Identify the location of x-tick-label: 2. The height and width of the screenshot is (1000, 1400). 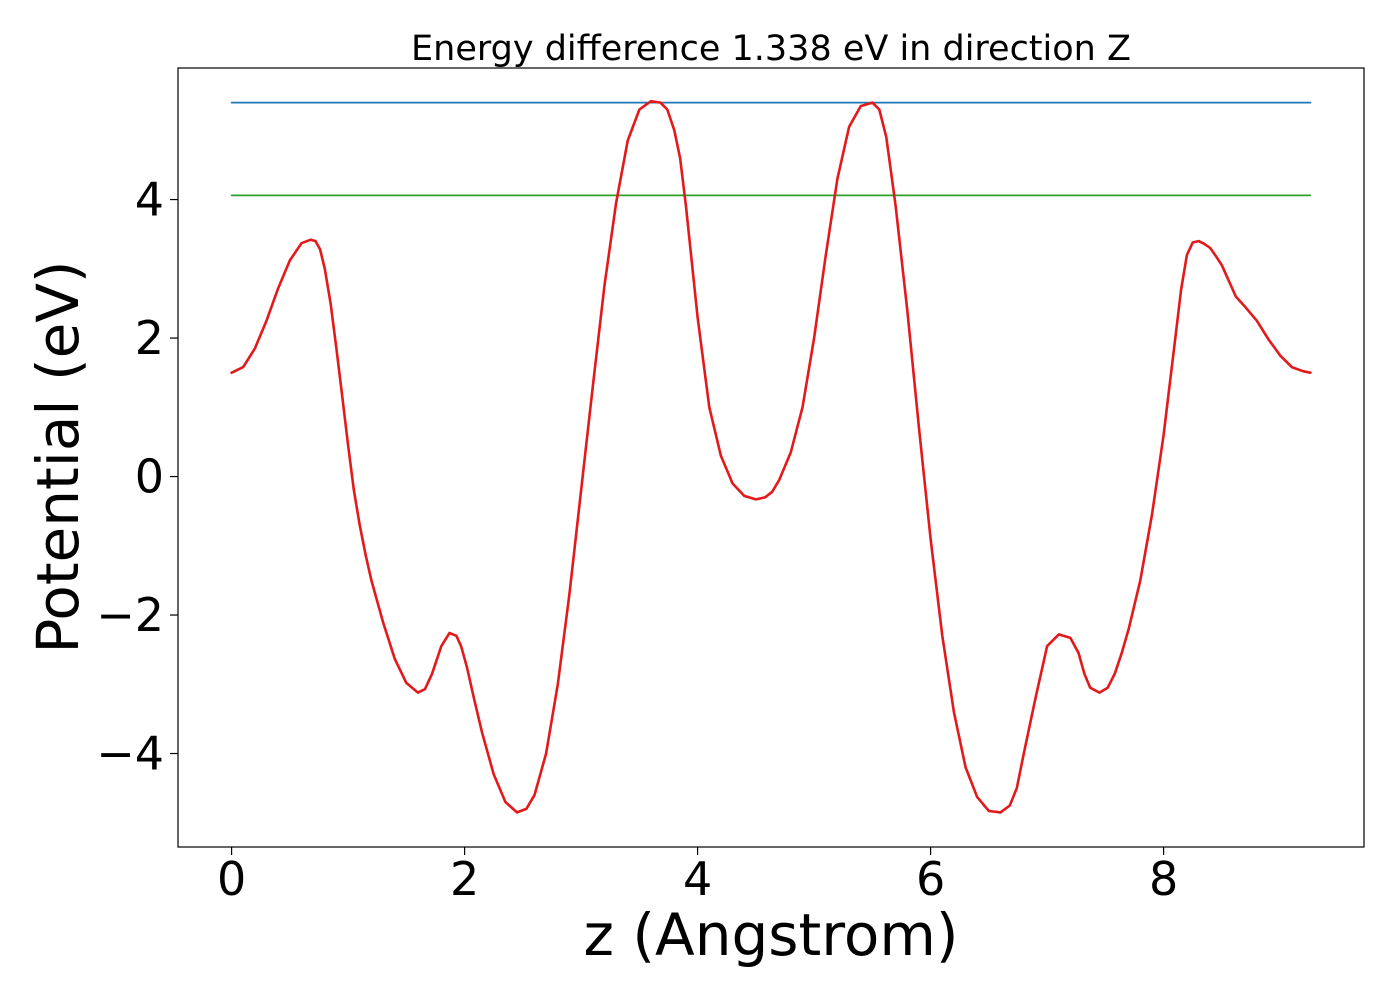
(464, 879).